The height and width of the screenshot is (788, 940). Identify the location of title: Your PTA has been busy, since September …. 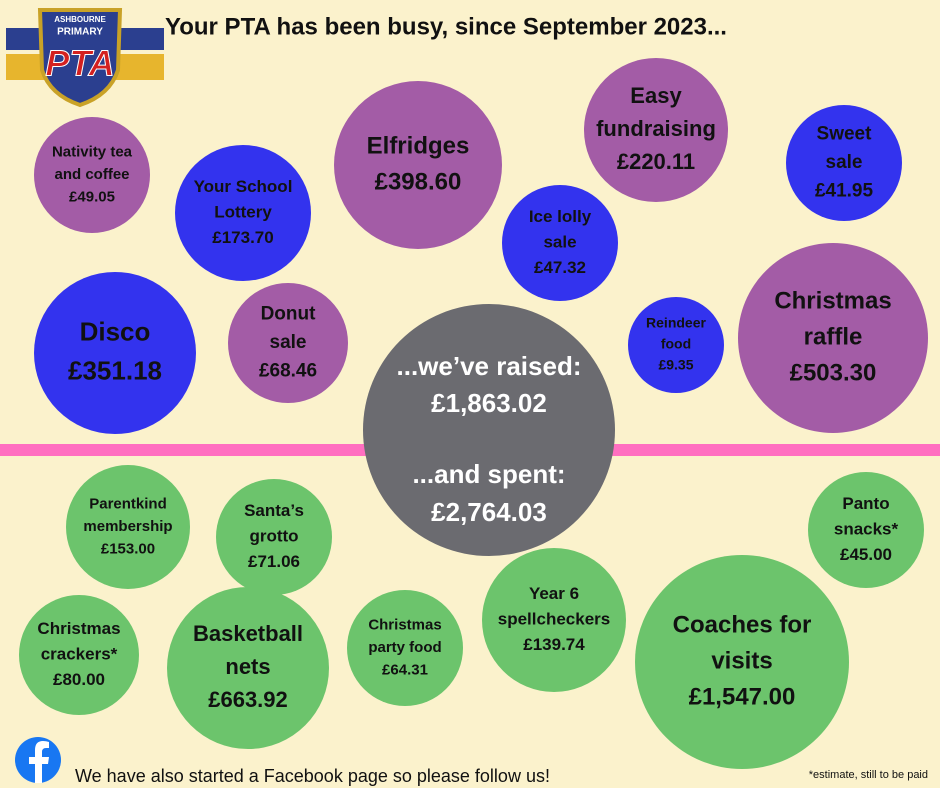
(446, 26).